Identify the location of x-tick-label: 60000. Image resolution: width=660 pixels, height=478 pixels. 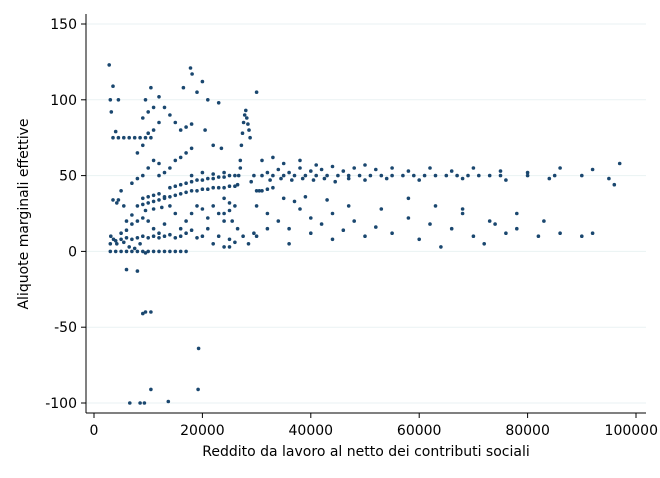
(419, 431).